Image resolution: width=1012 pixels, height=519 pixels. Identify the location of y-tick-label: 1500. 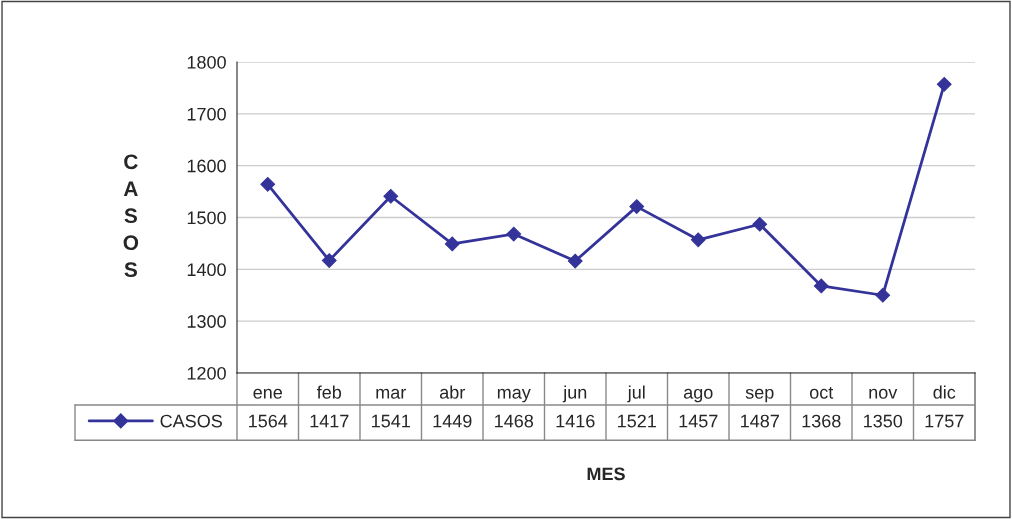
(206, 218).